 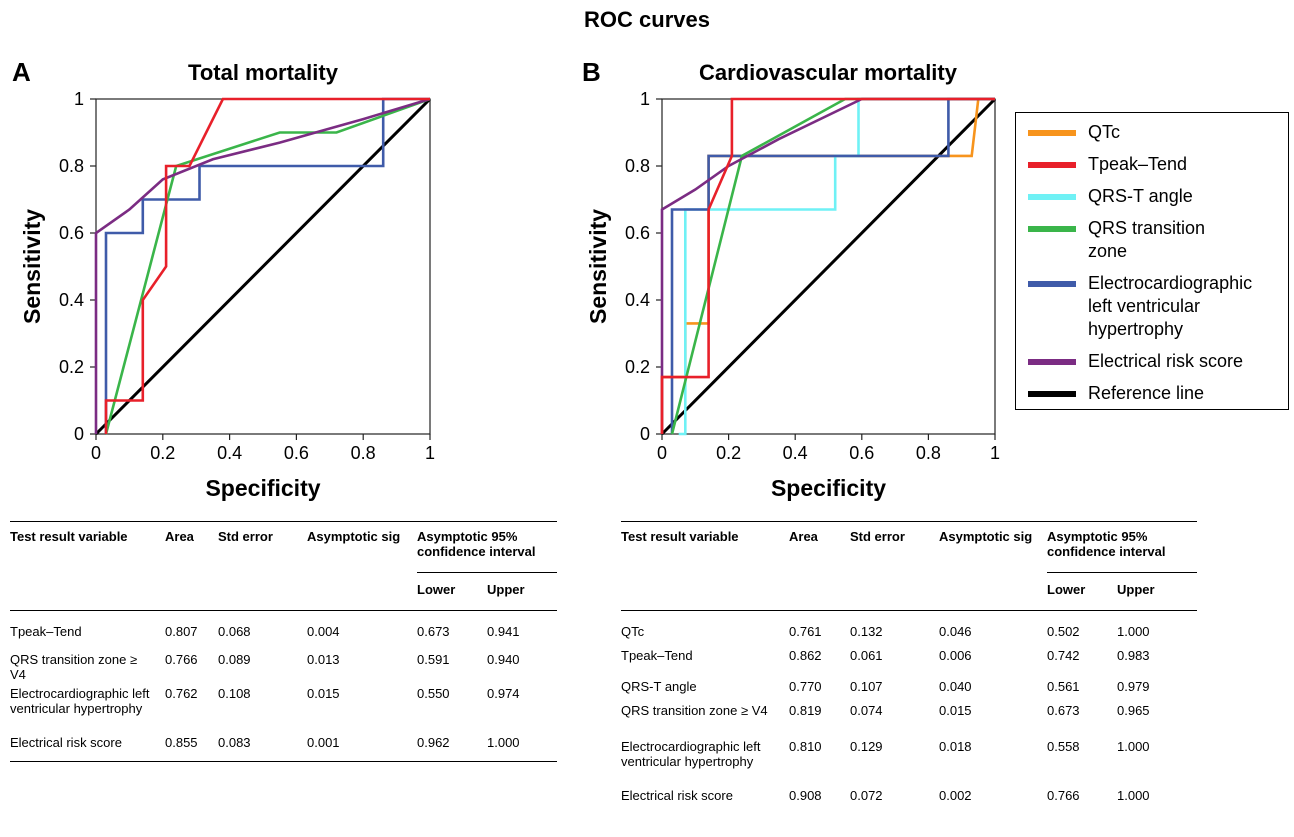 What do you see at coordinates (805, 710) in the screenshot?
I see `cell-area: 0.819` at bounding box center [805, 710].